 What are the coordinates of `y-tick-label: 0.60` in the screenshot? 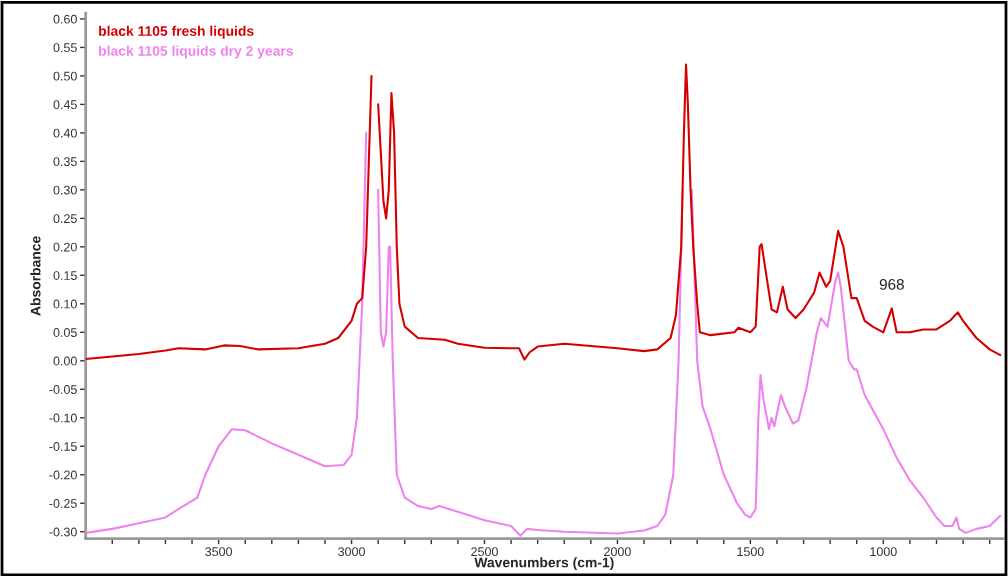 It's located at (65, 19).